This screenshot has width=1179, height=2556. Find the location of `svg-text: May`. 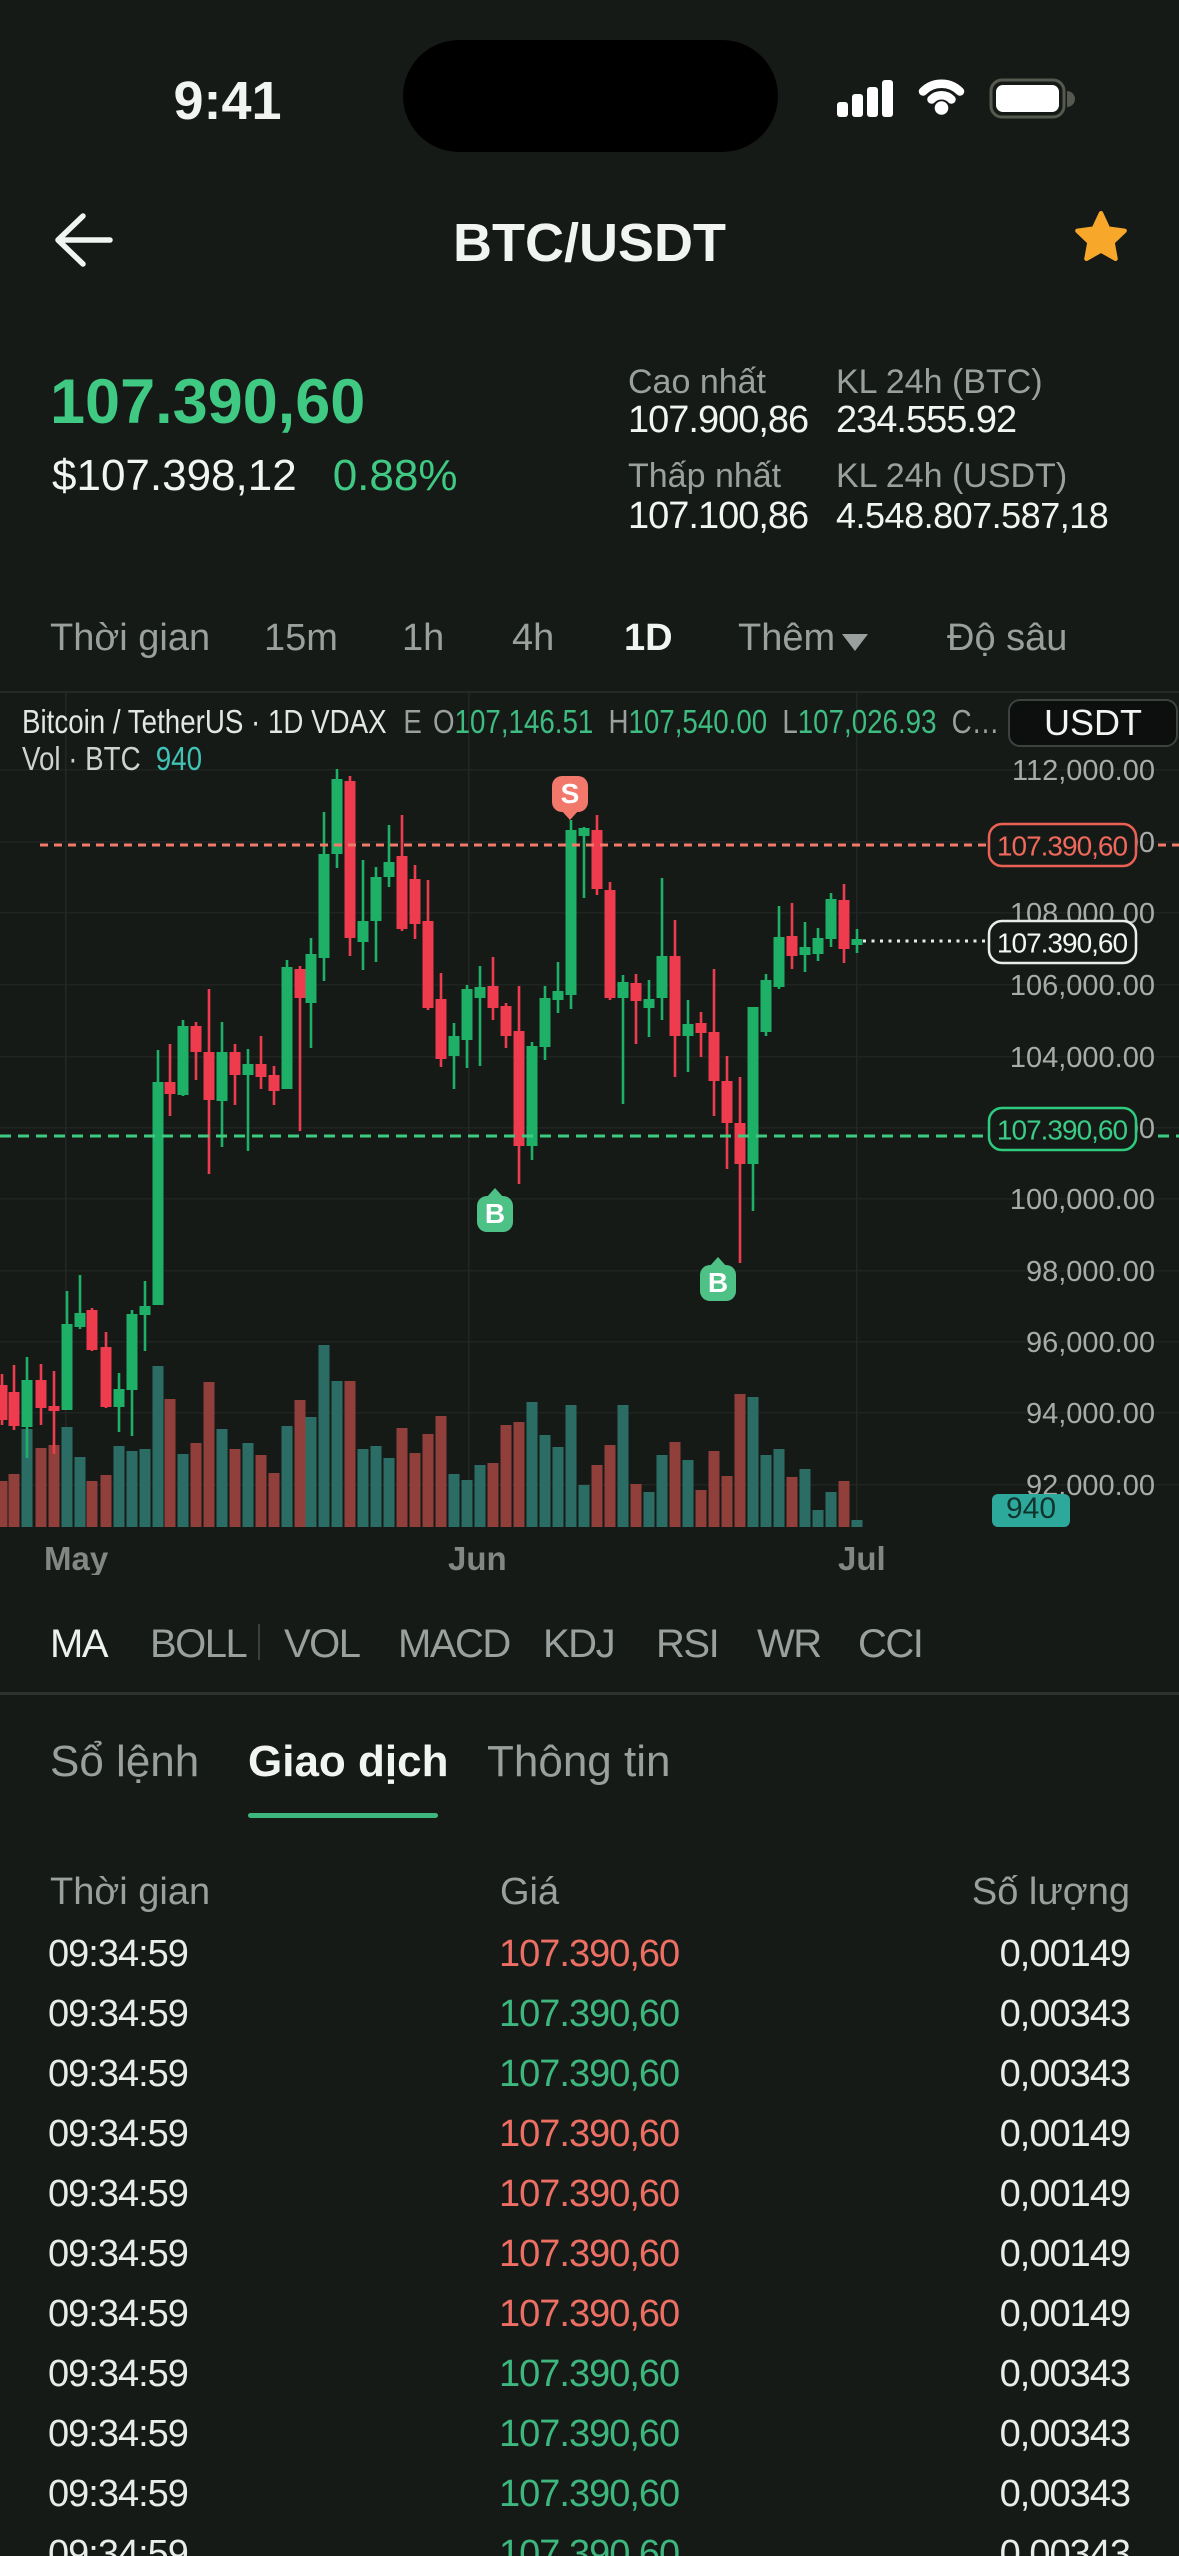

svg-text: May is located at coordinates (76, 1557).